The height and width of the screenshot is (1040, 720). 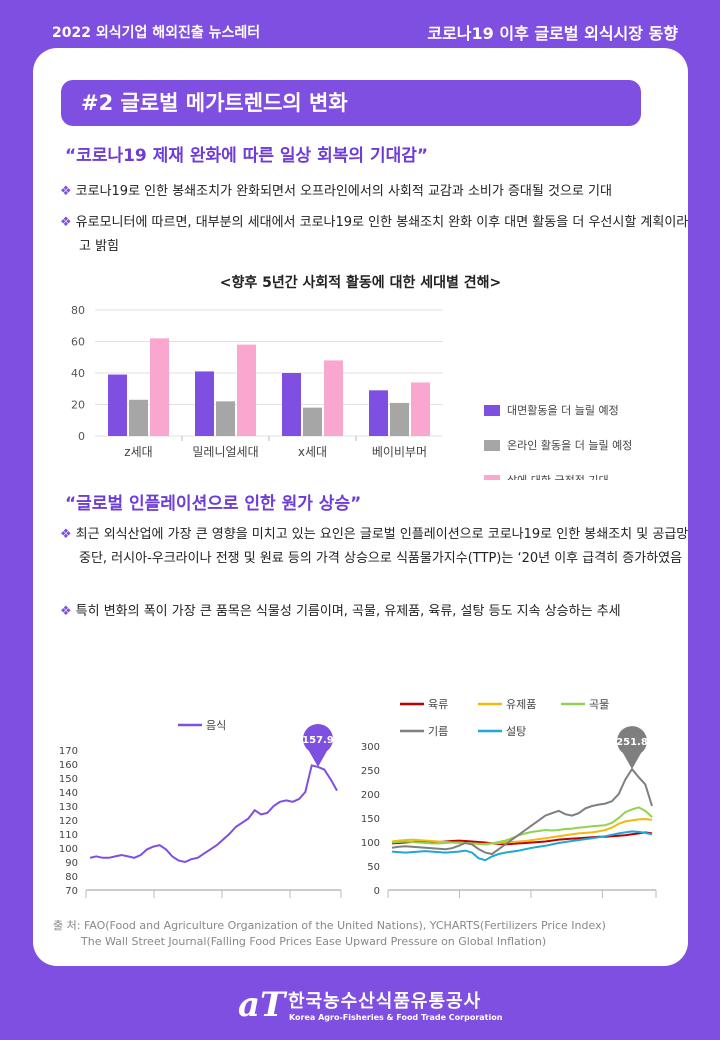 I want to click on at-logo: aT, so click(x=262, y=1005).